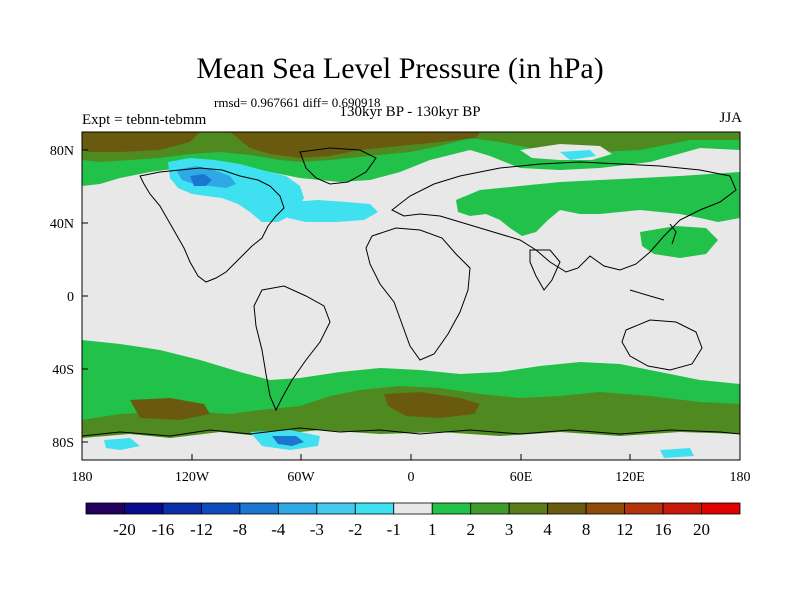  What do you see at coordinates (394, 529) in the screenshot?
I see `colorbar-label: -1` at bounding box center [394, 529].